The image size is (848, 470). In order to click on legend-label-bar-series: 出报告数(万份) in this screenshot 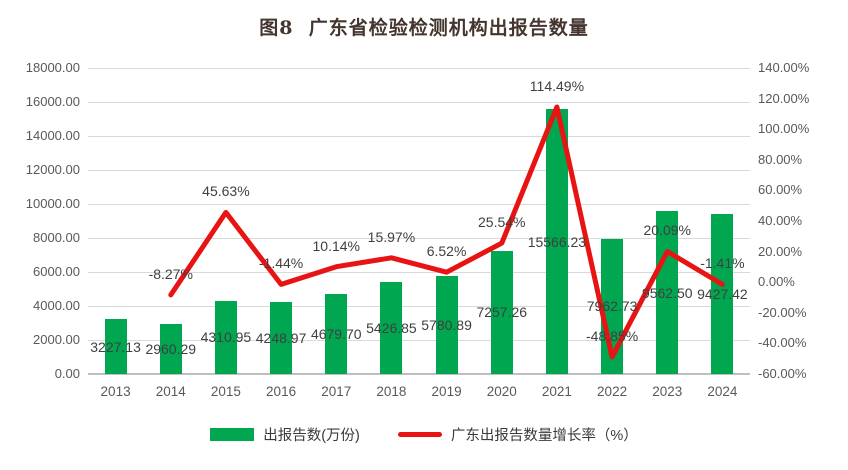, I will do `click(311, 435)`.